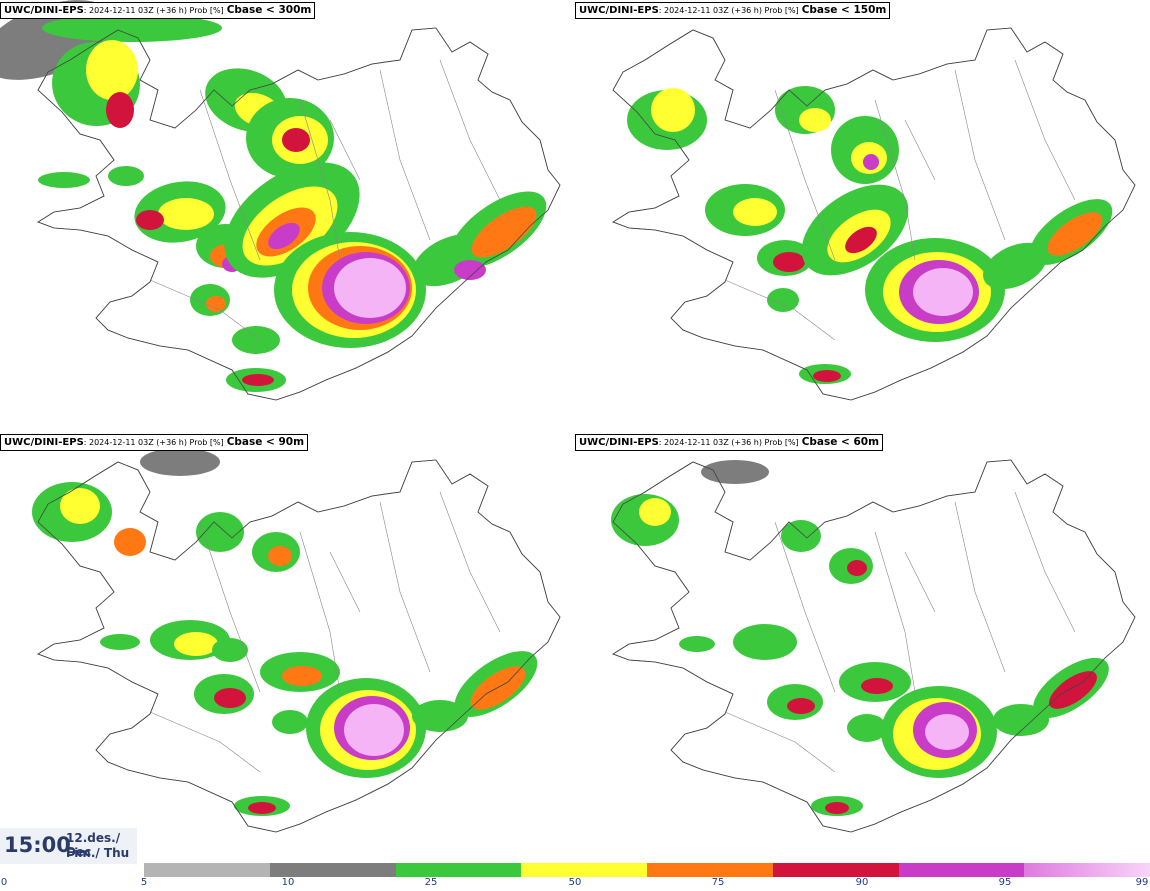 This screenshot has width=1150, height=891. I want to click on valid-date: 12.des./ Dec, so click(93, 845).